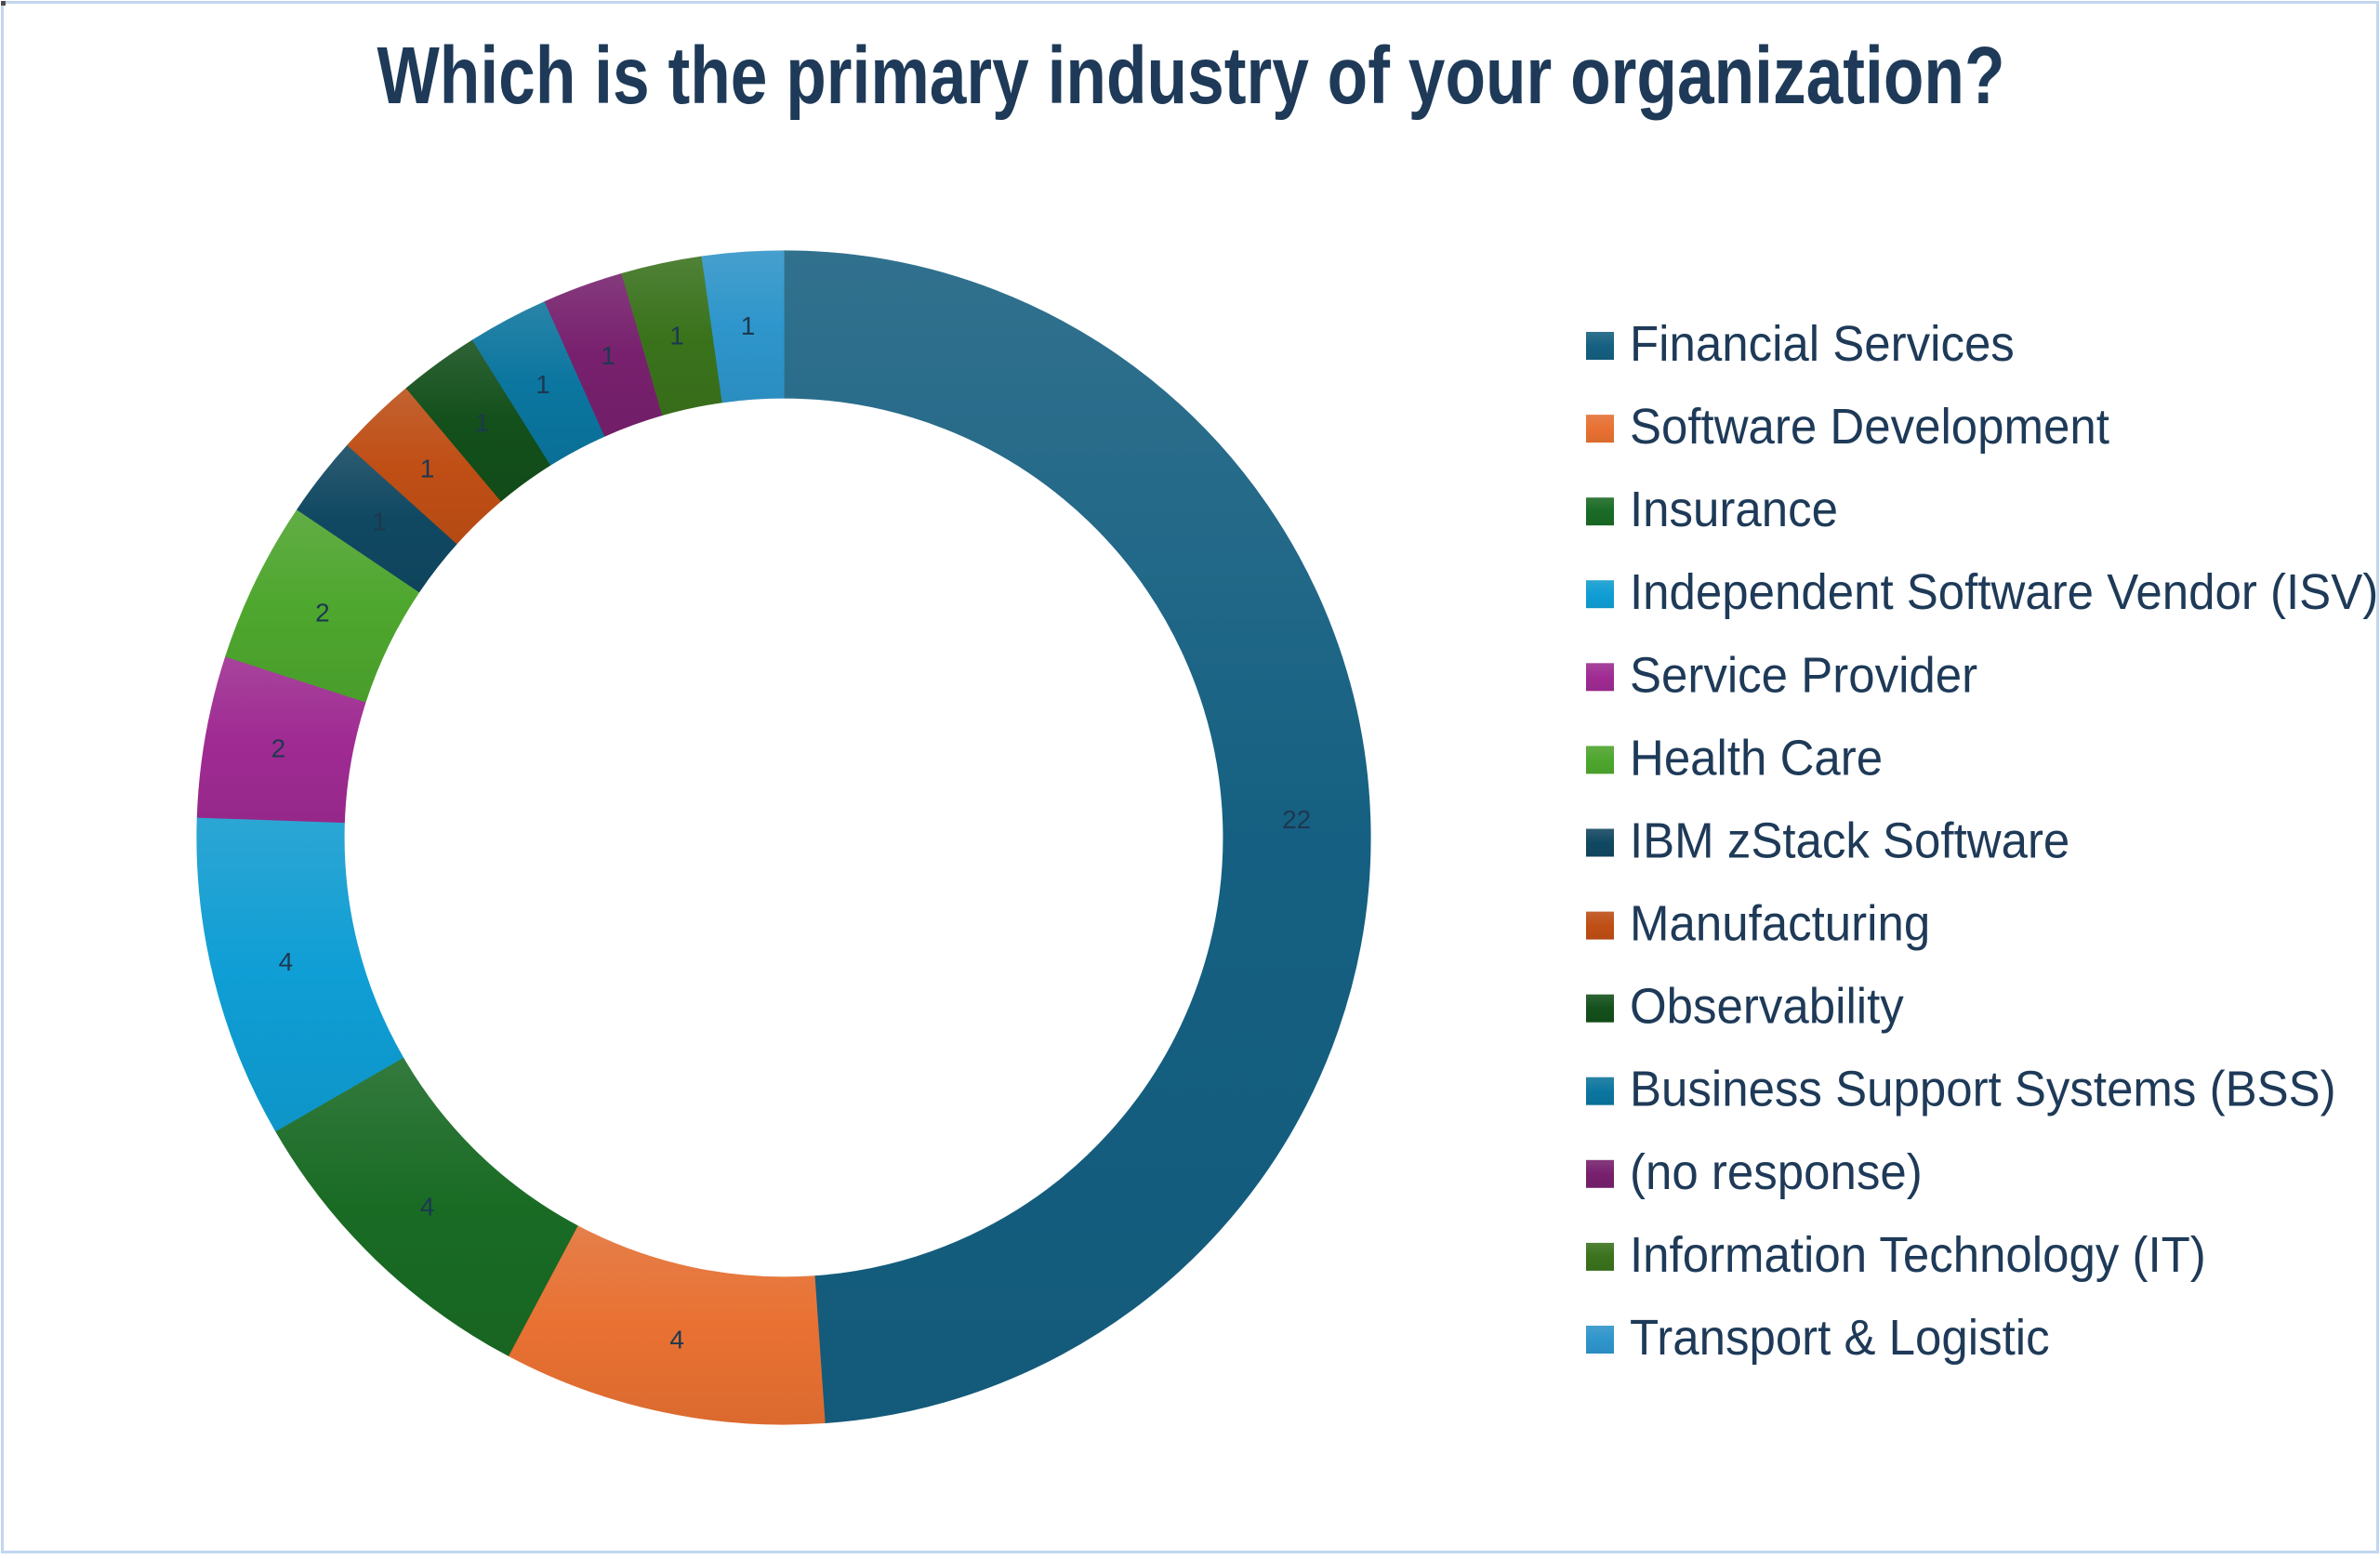 Image resolution: width=2380 pixels, height=1559 pixels. I want to click on svg-text: (no response), so click(1776, 1172).